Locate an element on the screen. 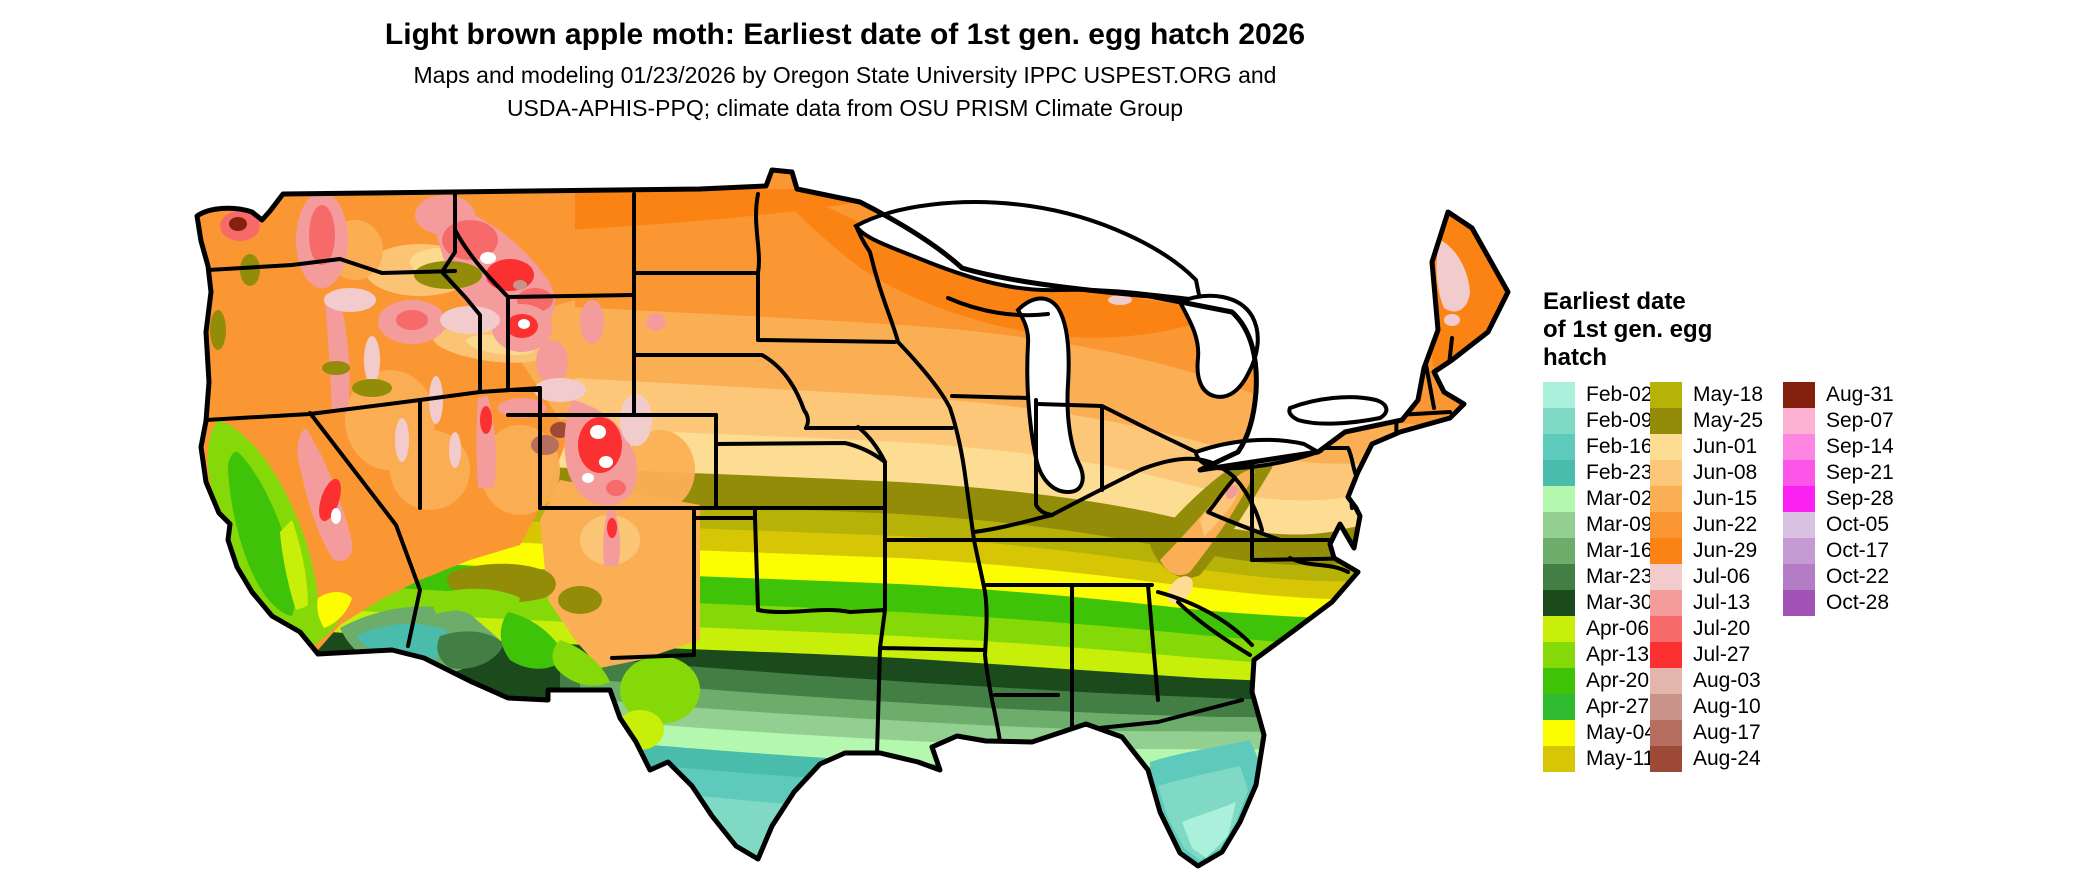 Image resolution: width=2100 pixels, height=892 pixels. legend-label: Mar-30 is located at coordinates (1619, 602).